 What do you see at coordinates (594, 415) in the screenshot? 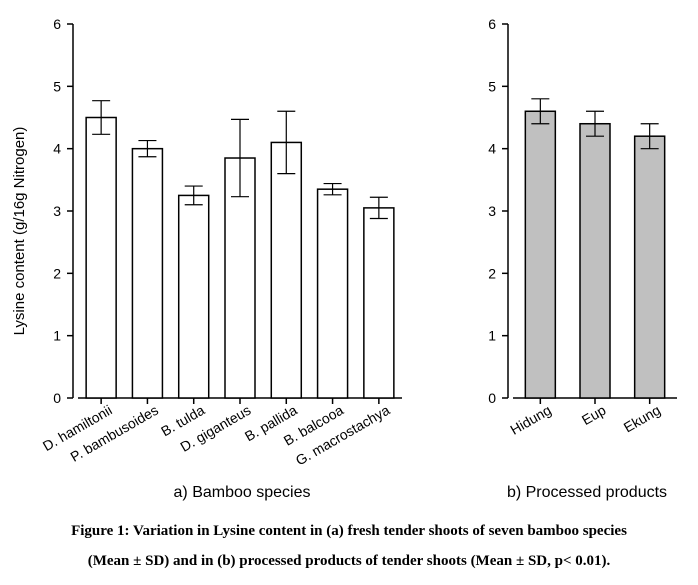
I see `x-tick-label: Eup` at bounding box center [594, 415].